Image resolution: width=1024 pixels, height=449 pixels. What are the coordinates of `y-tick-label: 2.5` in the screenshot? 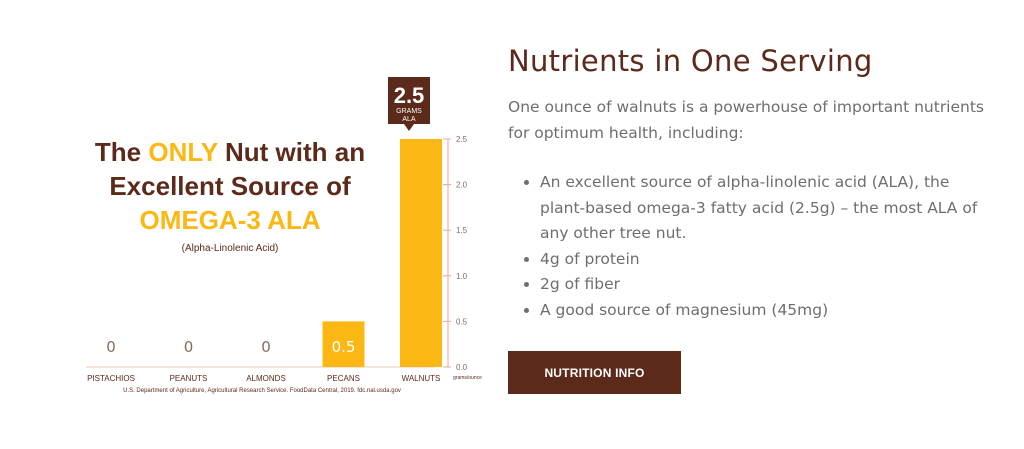 It's located at (462, 139).